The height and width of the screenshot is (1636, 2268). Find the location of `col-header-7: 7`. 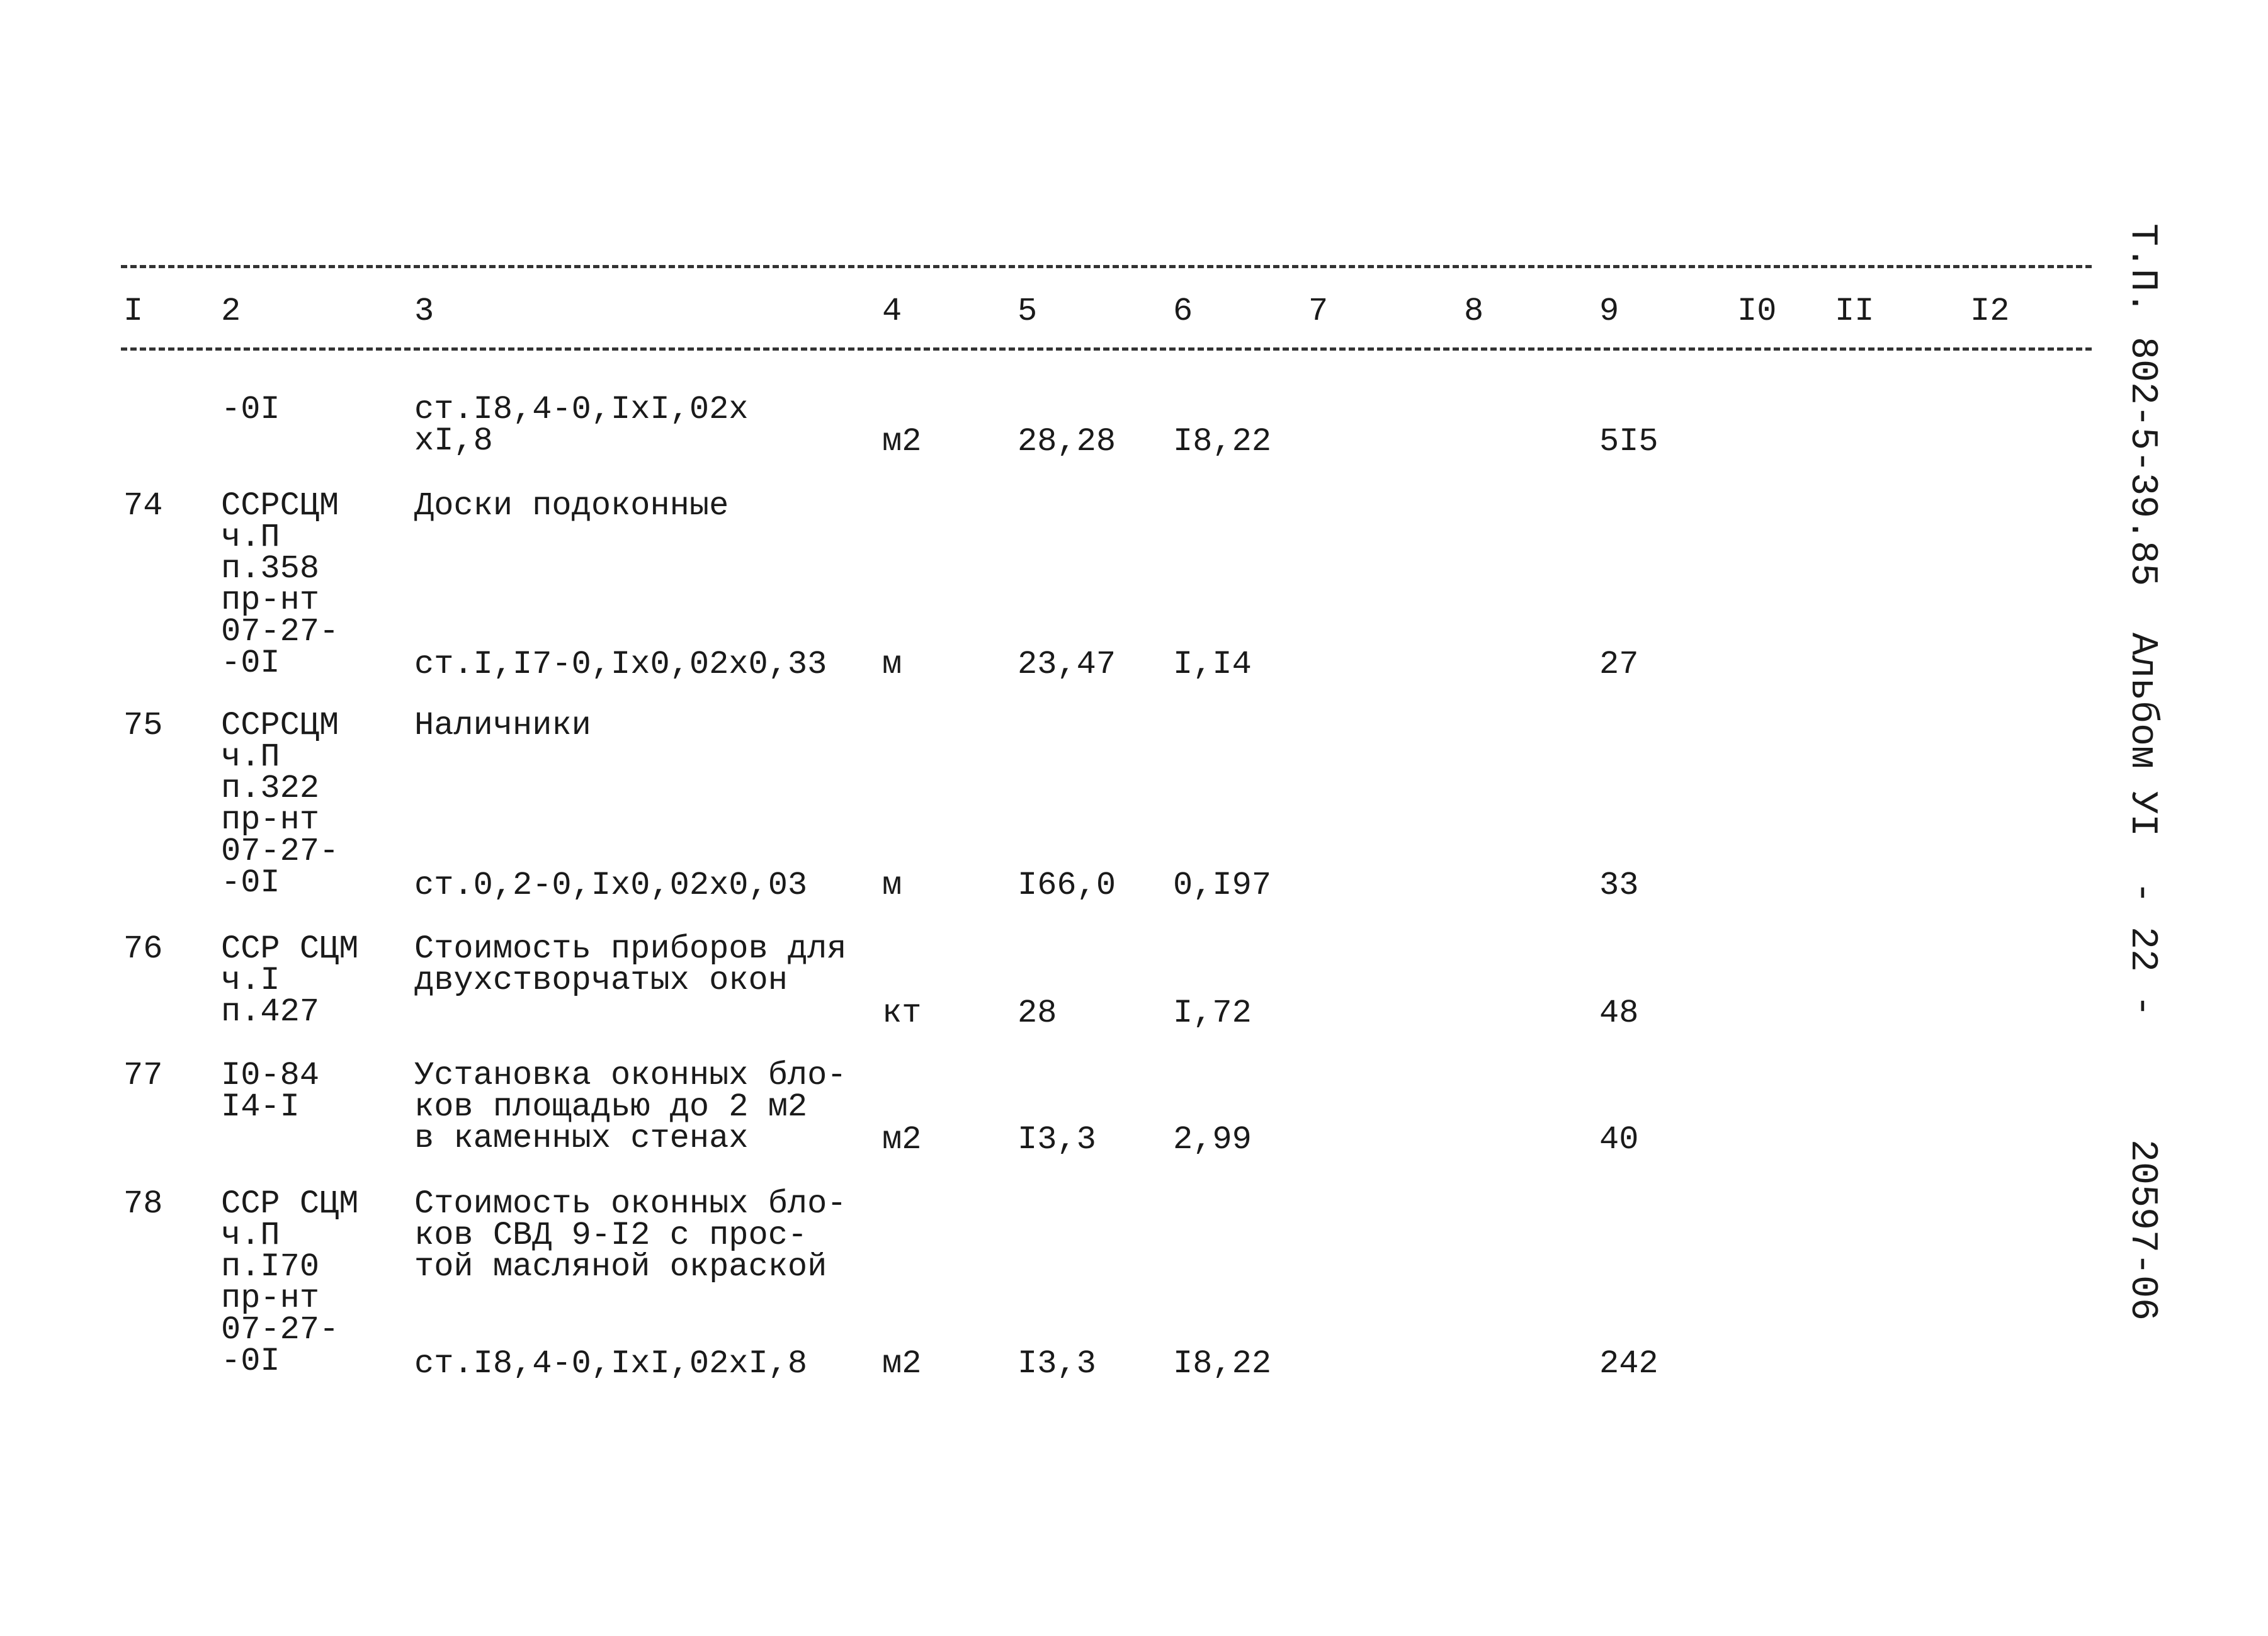

col-header-7: 7 is located at coordinates (1318, 311).